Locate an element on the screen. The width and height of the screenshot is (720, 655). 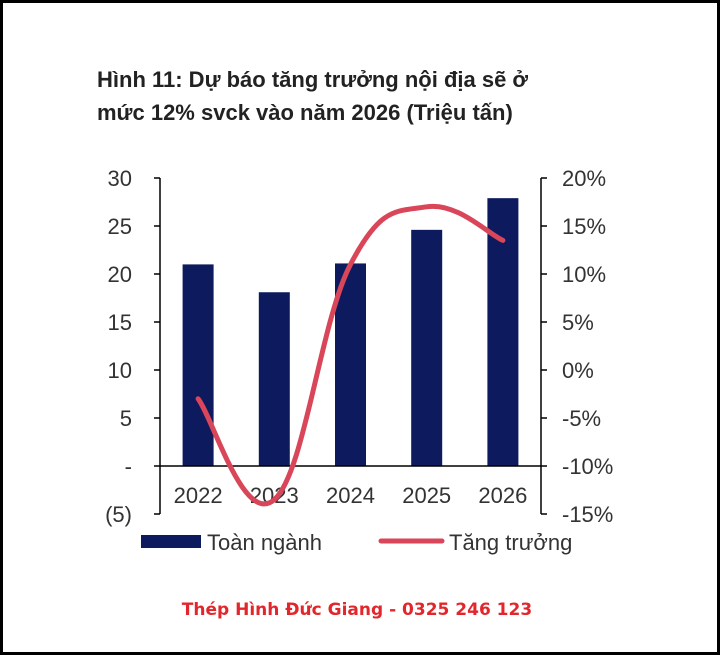
x-tick-label: 2024 is located at coordinates (350, 495).